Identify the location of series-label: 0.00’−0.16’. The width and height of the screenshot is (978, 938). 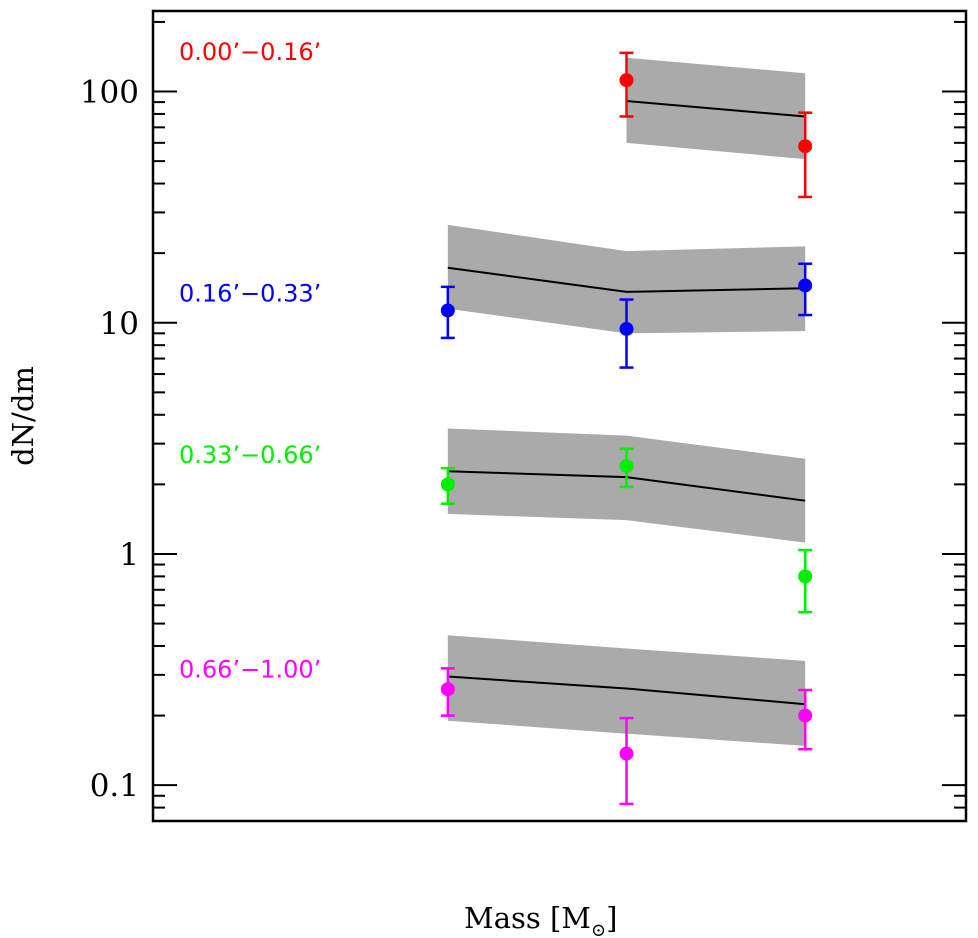
(250, 52).